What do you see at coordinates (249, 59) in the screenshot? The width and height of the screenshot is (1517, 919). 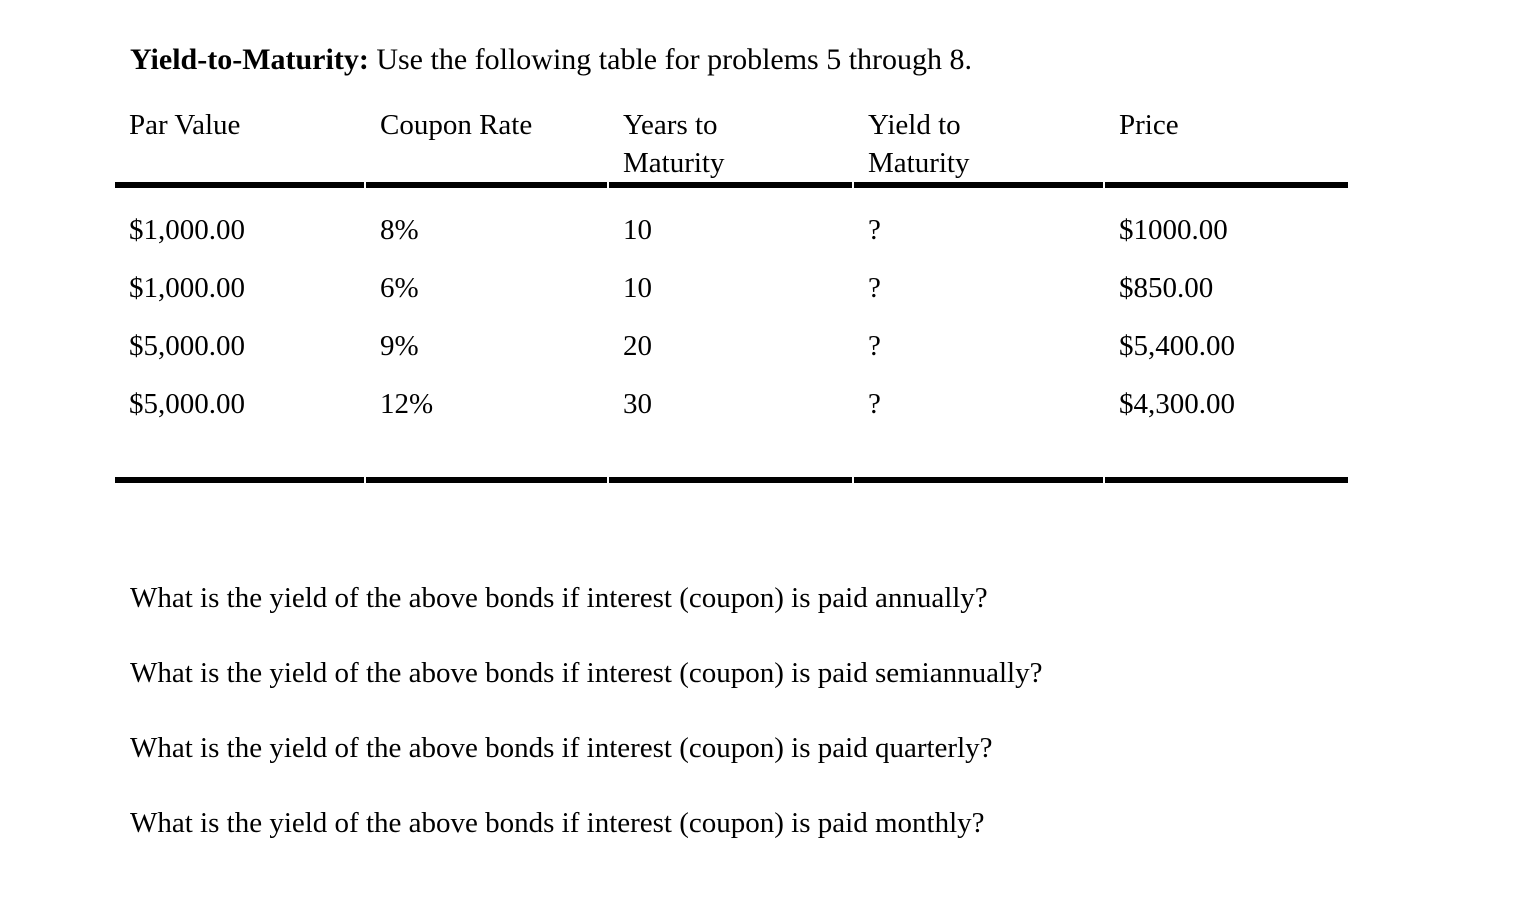 I see `title-bold-text: Yield-to-Maturity:` at bounding box center [249, 59].